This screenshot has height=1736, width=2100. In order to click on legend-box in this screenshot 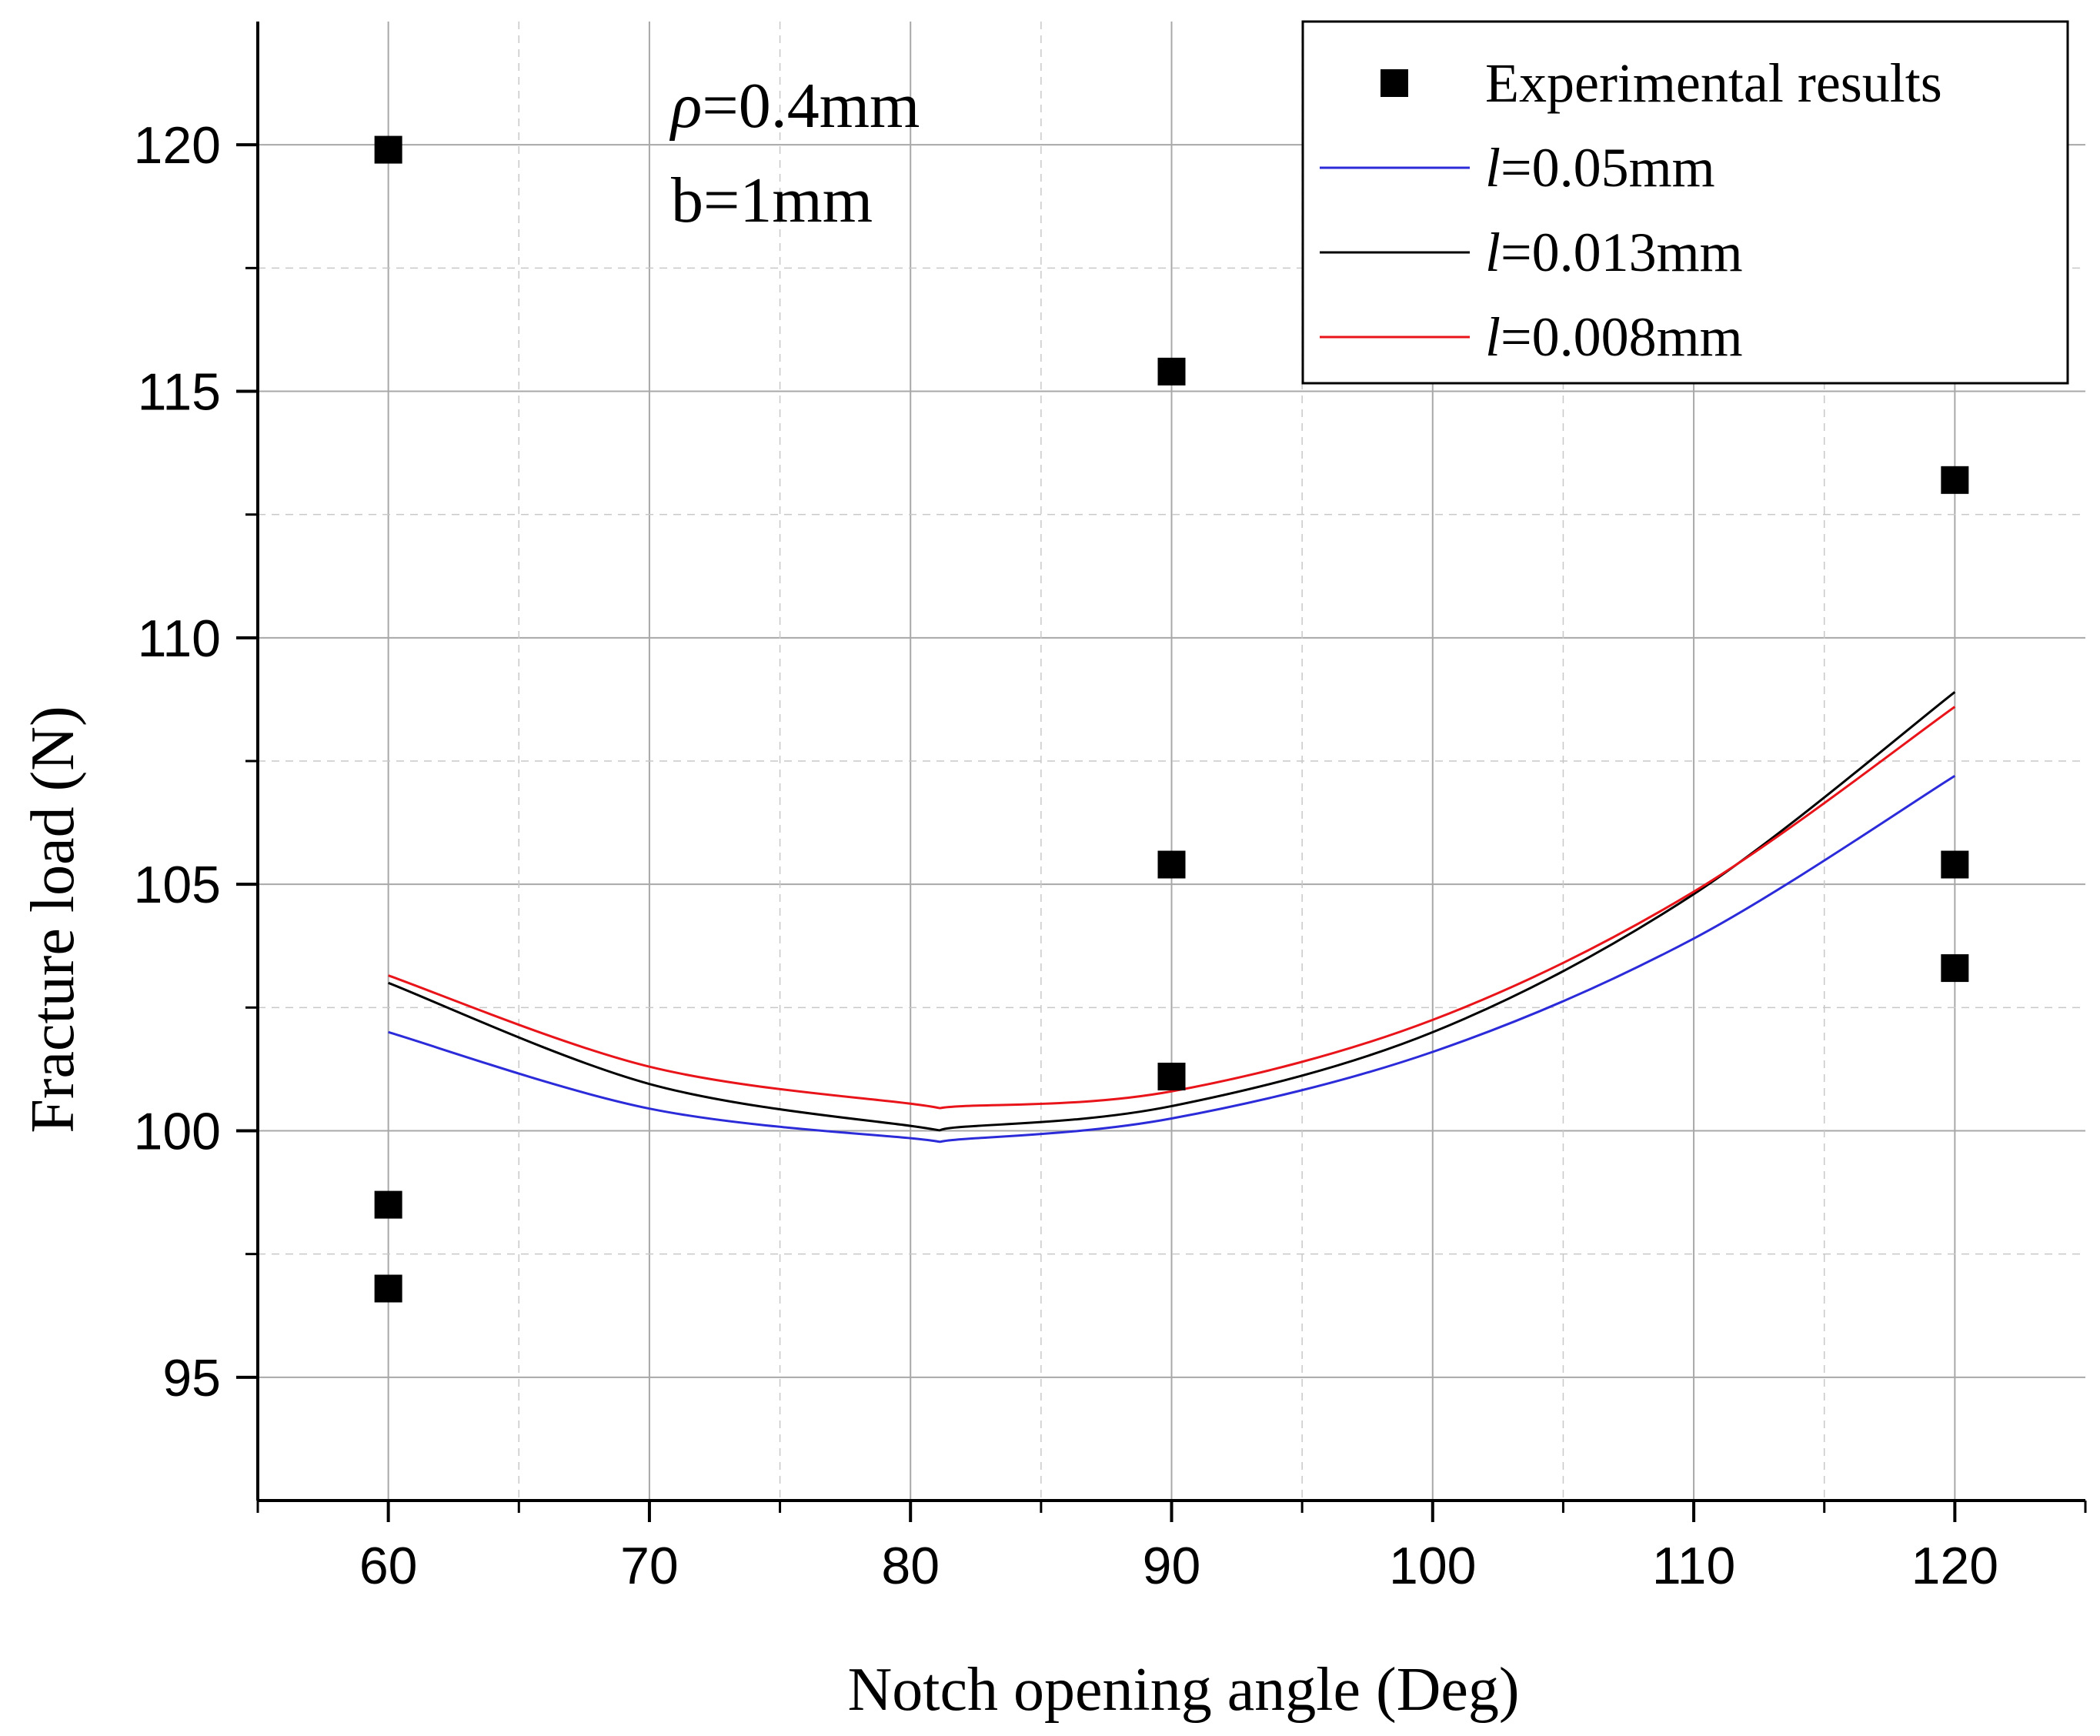, I will do `click(1685, 202)`.